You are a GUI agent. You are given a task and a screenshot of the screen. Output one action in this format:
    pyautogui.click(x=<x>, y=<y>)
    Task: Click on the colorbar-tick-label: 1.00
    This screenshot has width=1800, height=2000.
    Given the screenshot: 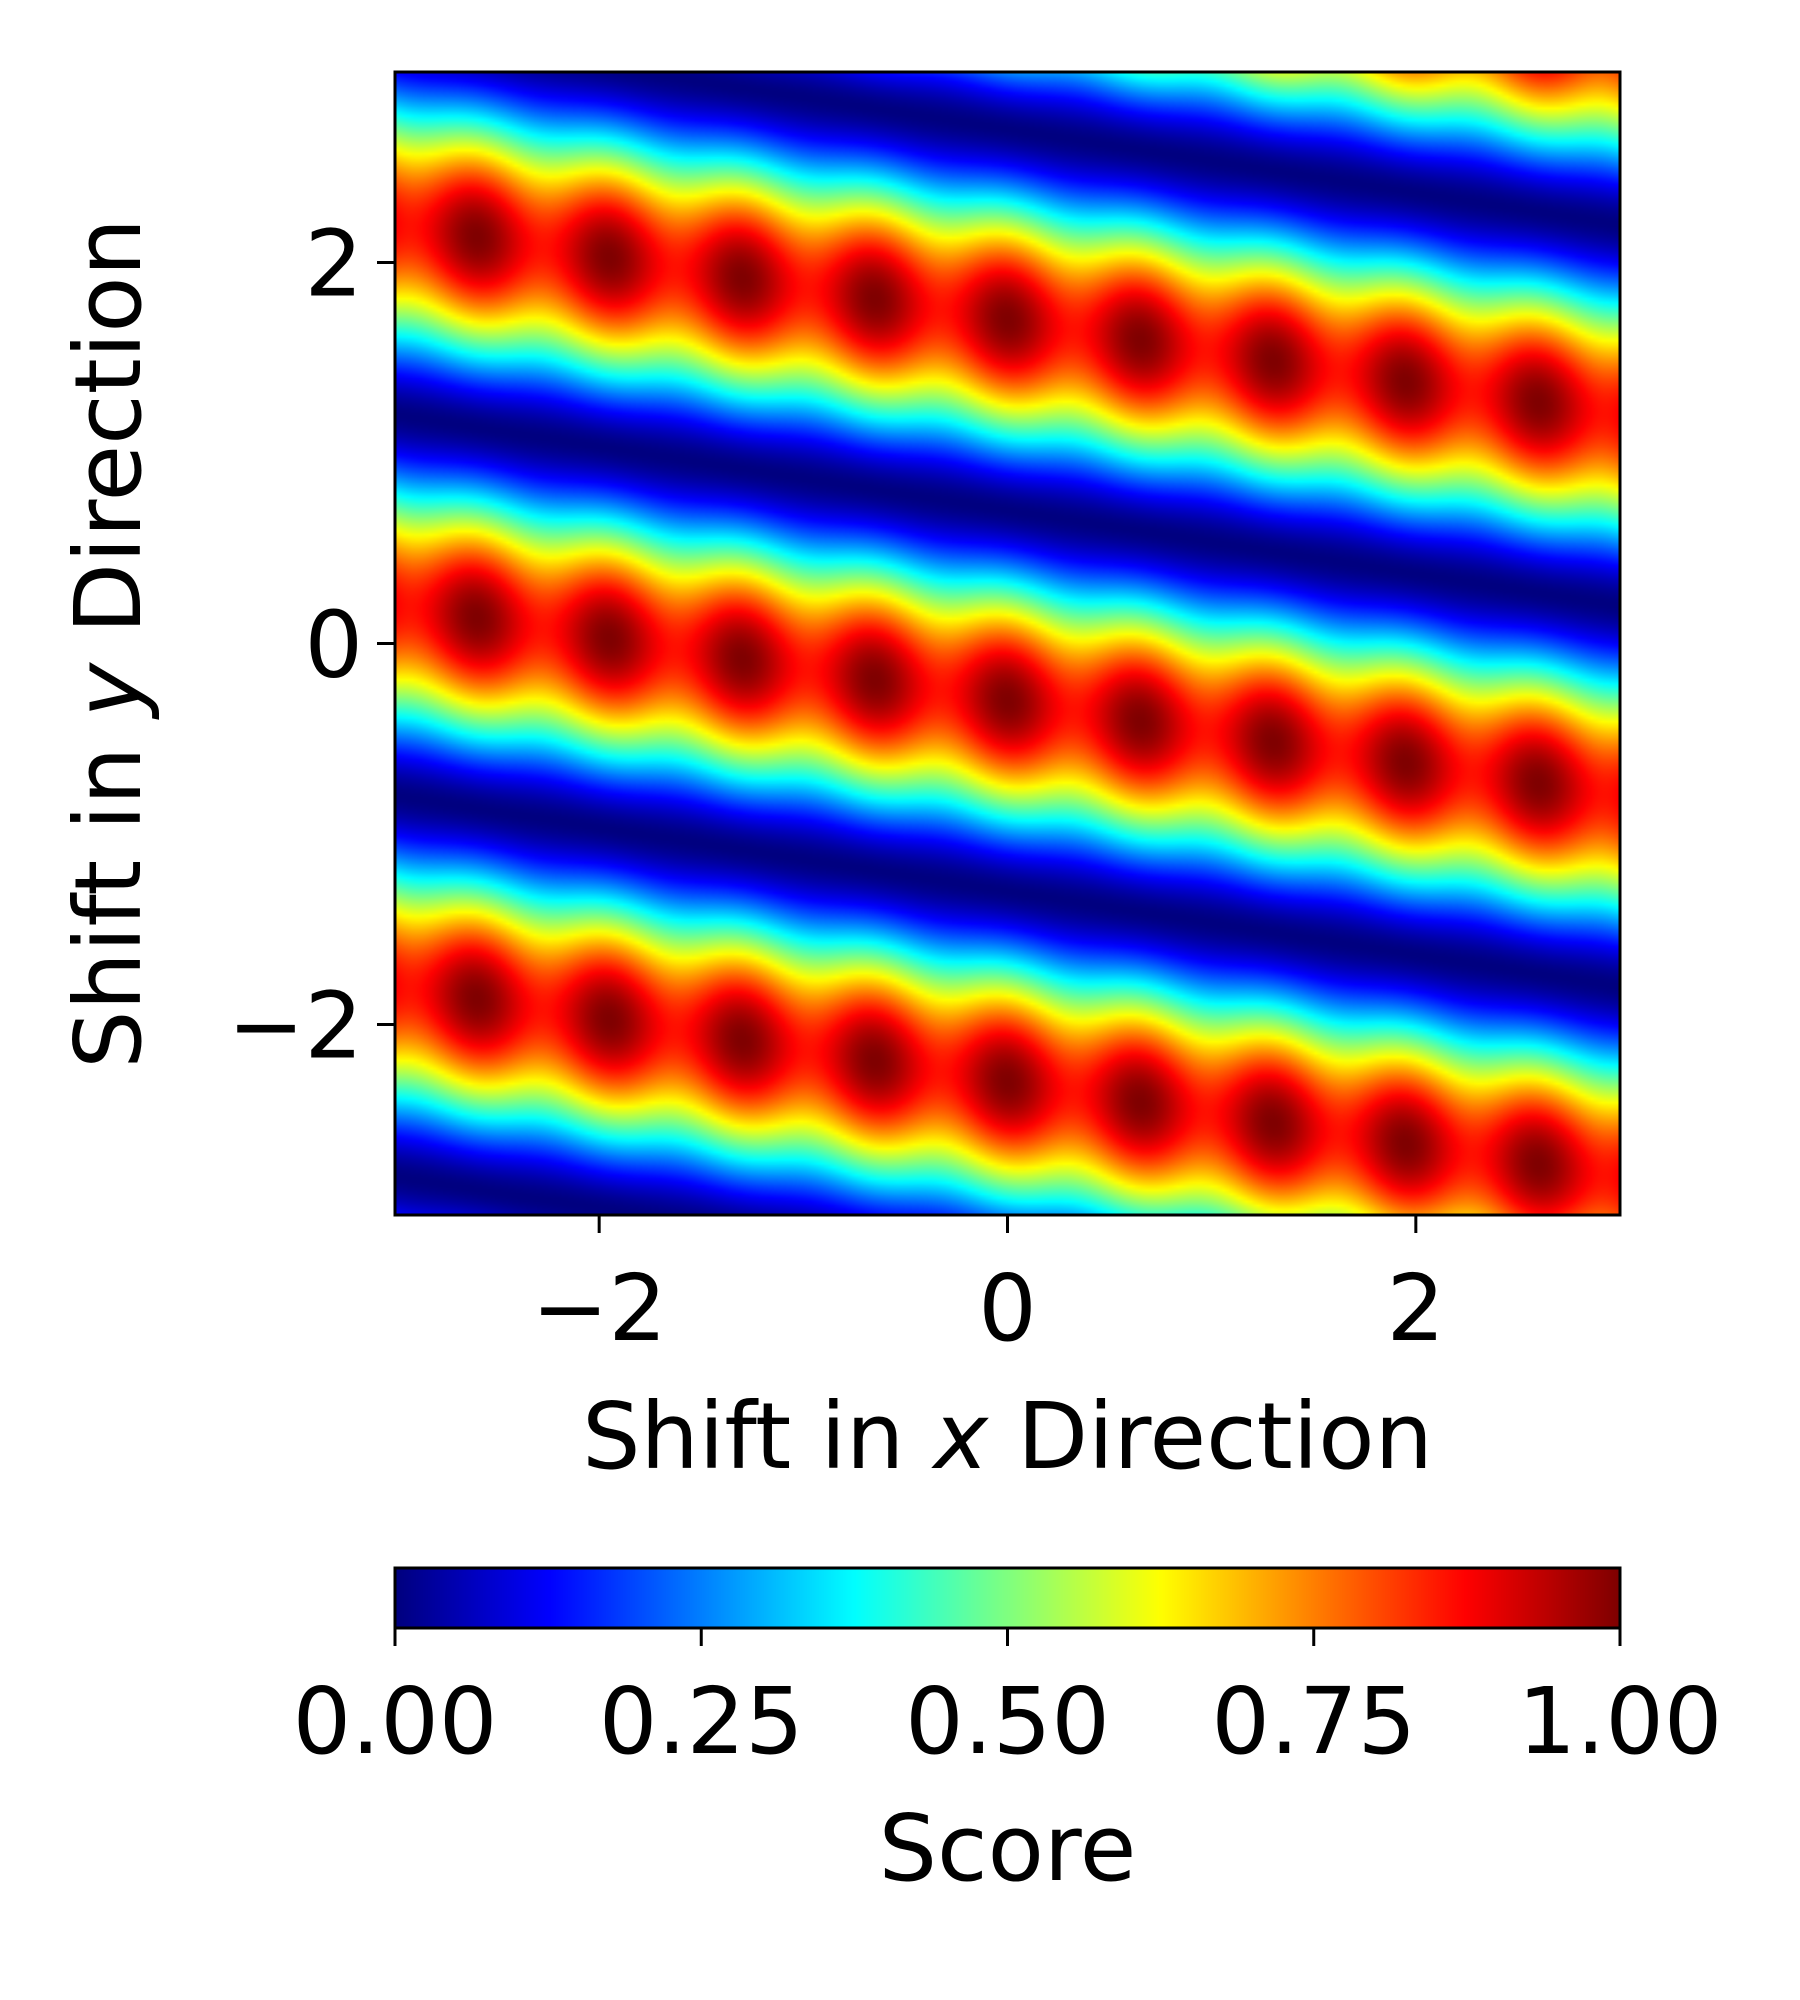 What is the action you would take?
    pyautogui.click(x=1620, y=1721)
    